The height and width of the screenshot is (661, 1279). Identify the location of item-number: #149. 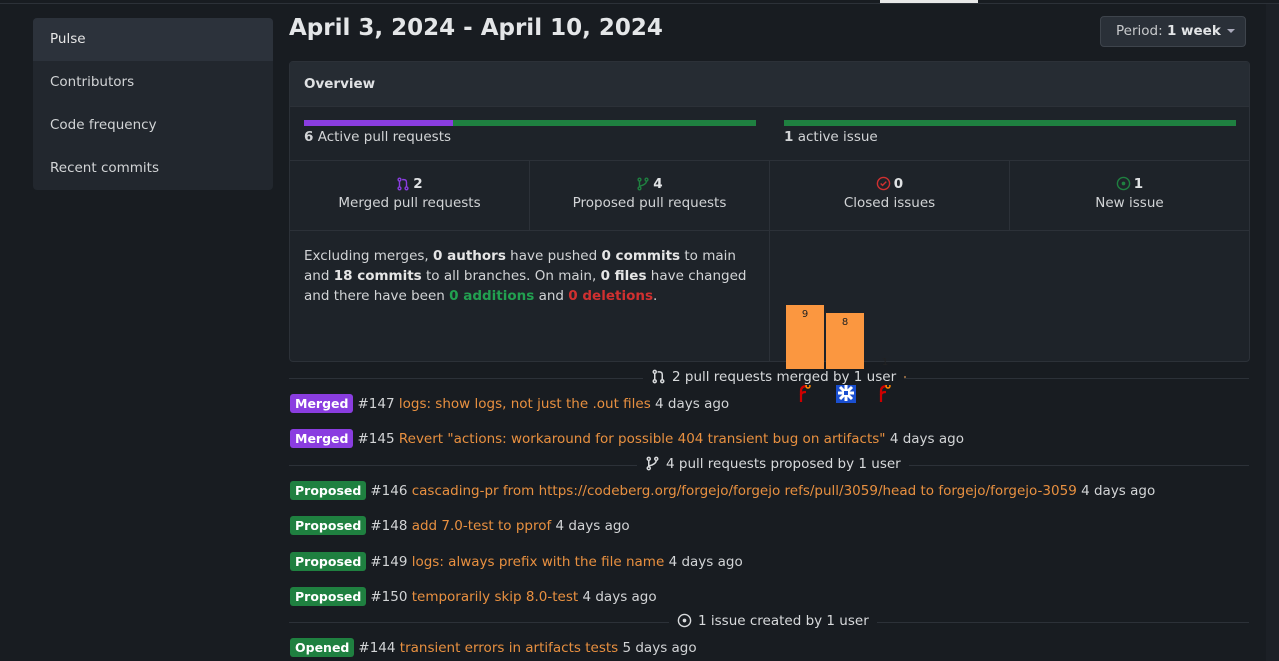
(389, 562).